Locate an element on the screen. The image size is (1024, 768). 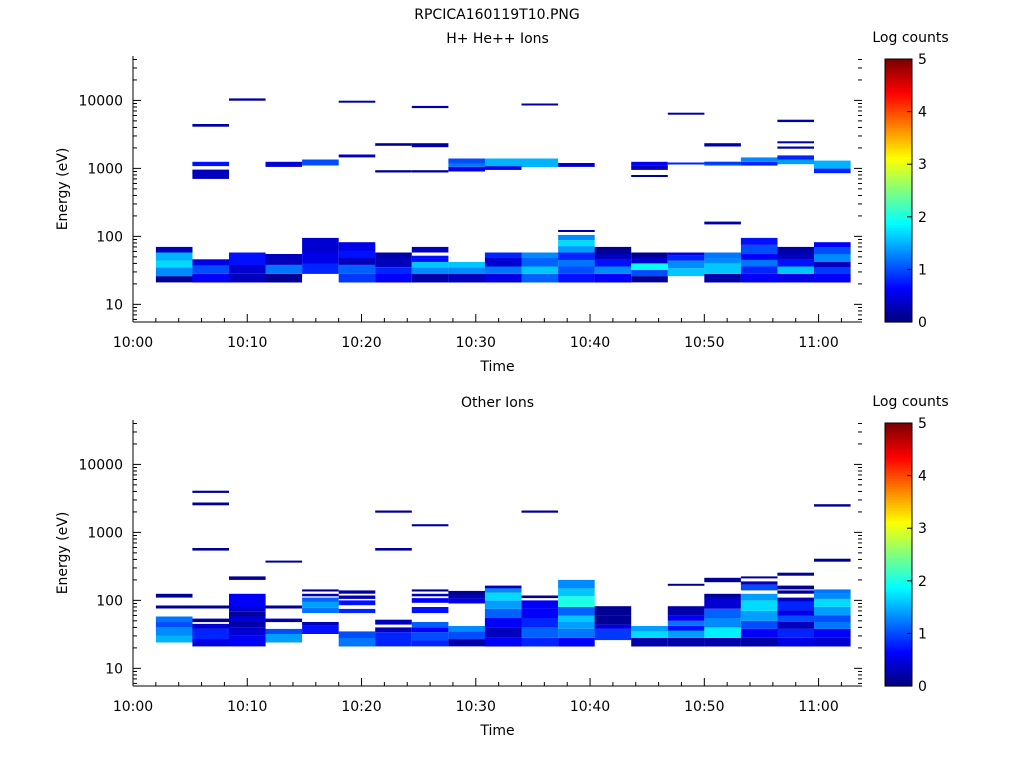
x-axis-label: Time is located at coordinates (496, 367).